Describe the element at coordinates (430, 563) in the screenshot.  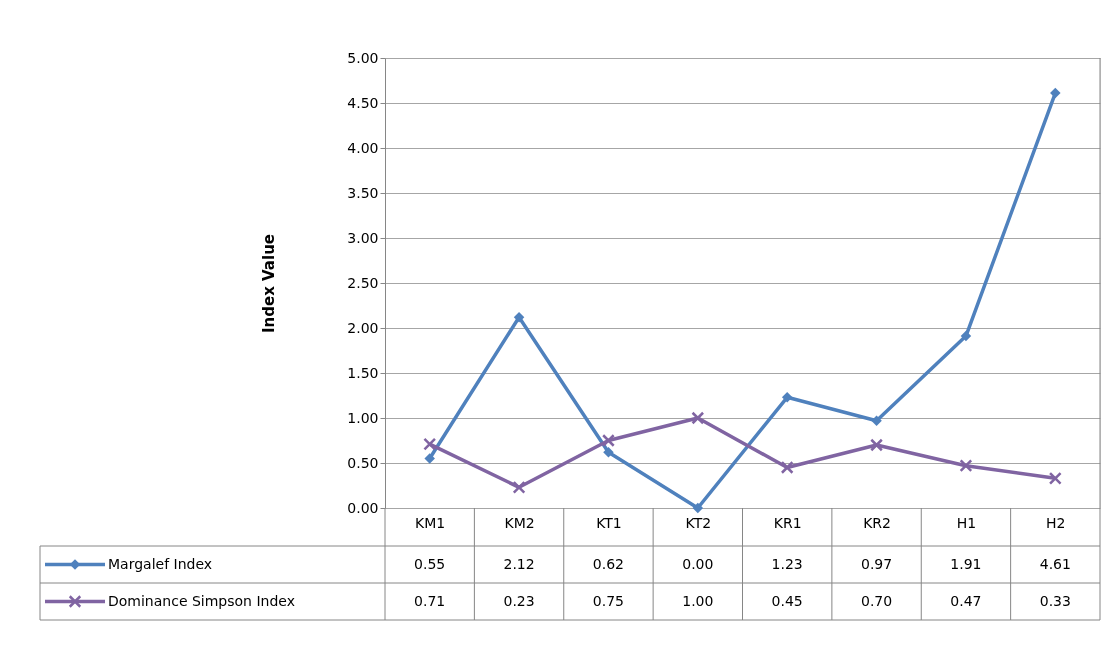
I see `data-label: 0.55` at that location.